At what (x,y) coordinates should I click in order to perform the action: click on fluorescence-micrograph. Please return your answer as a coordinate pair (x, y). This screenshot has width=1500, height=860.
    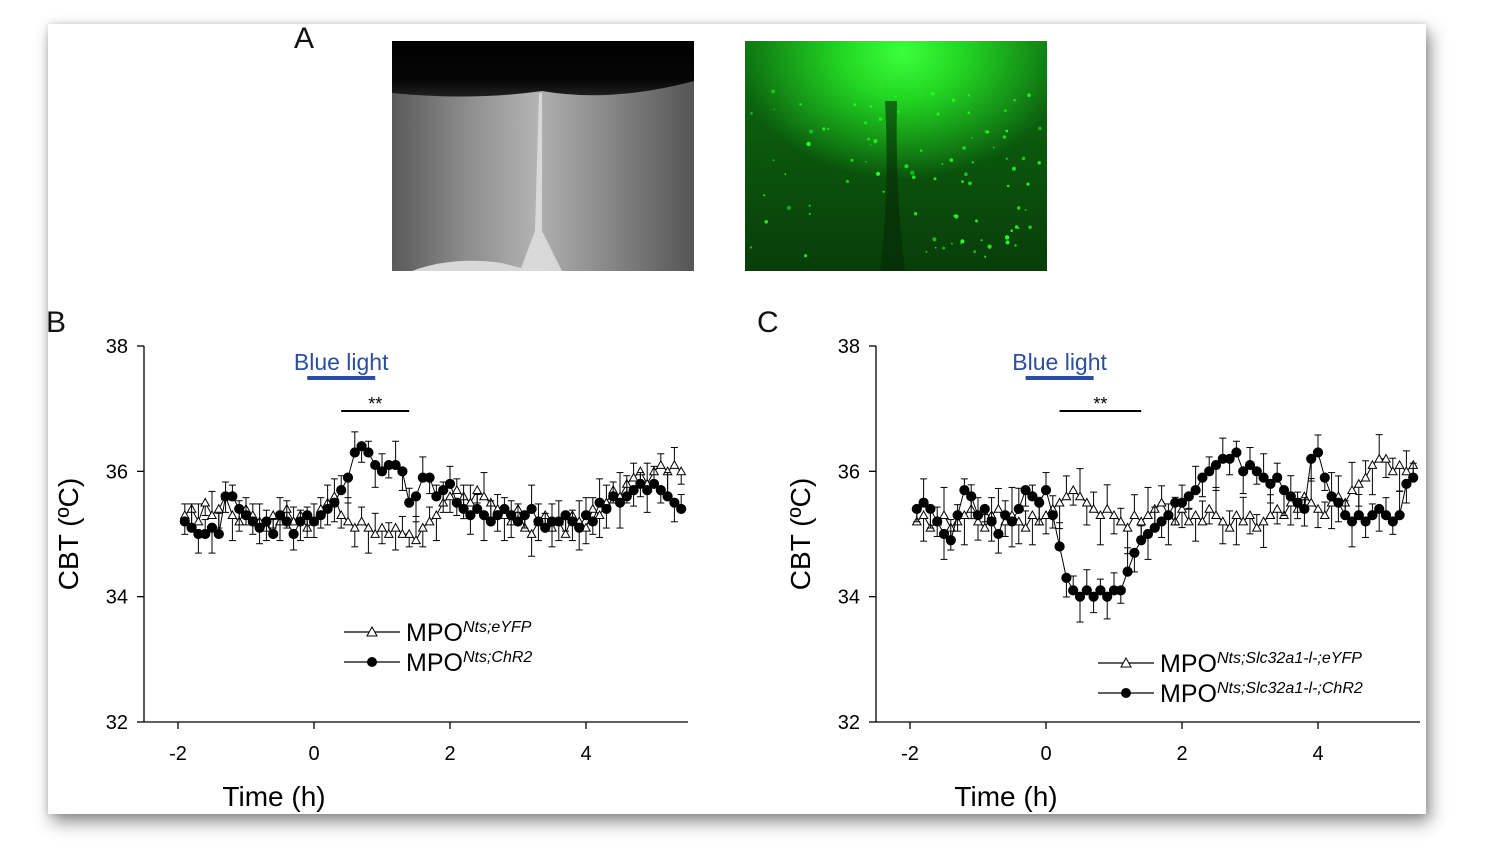
    Looking at the image, I should click on (896, 156).